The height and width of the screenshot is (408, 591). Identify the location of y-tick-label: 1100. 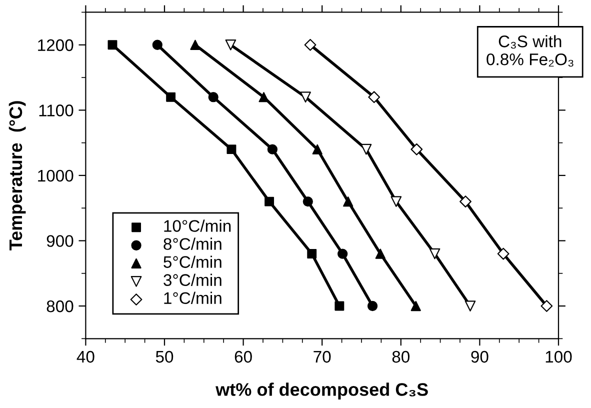
(56, 110).